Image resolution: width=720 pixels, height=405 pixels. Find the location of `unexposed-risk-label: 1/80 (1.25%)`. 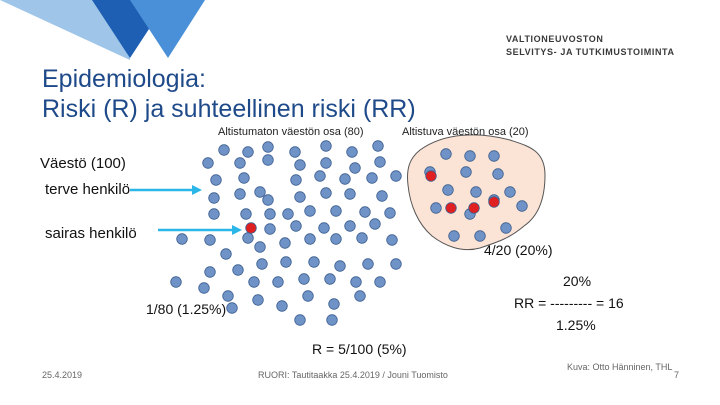

unexposed-risk-label: 1/80 (1.25%) is located at coordinates (186, 309).